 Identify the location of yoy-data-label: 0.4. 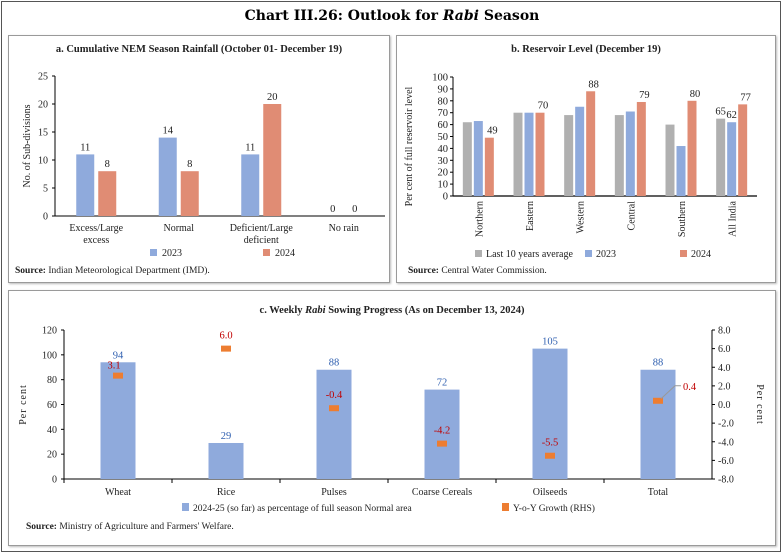
(690, 387).